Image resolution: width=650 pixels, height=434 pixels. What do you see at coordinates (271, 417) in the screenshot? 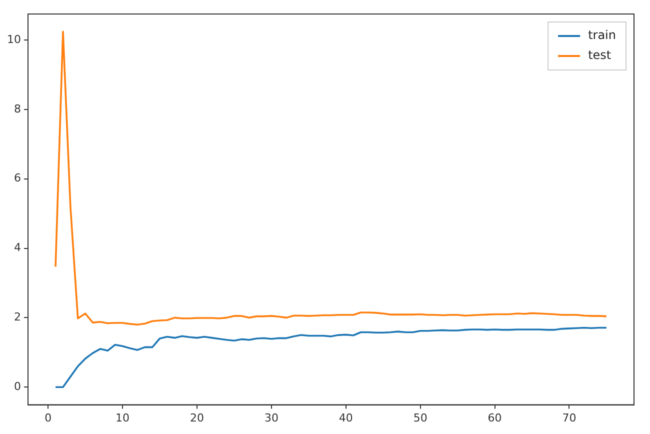
I see `x-tick-label: 30` at bounding box center [271, 417].